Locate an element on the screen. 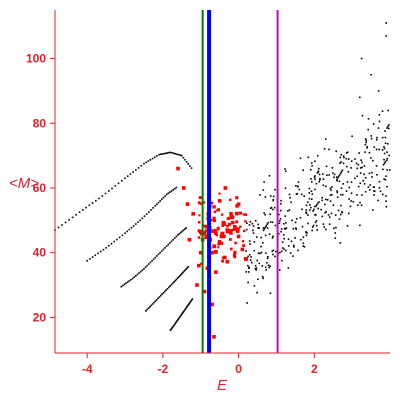  y-axis-title: <M> is located at coordinates (24, 183).